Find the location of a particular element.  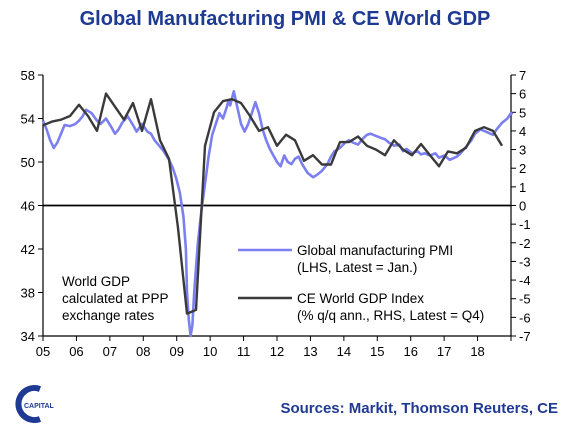

annotation-line: calculated at PPP is located at coordinates (115, 298).